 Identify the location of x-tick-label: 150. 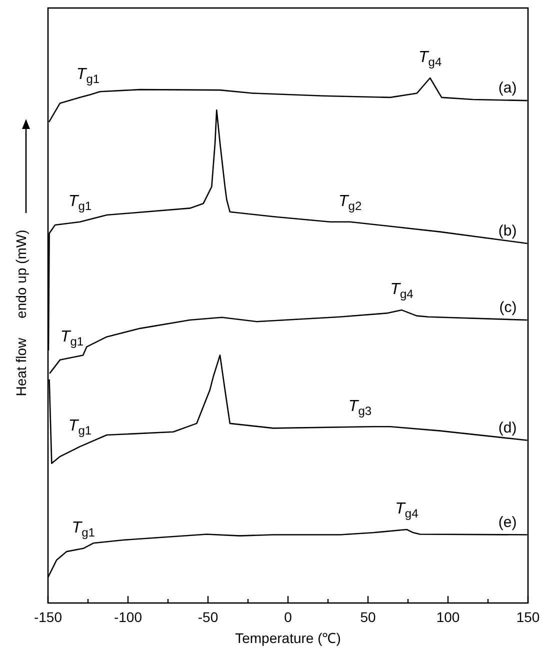
(528, 617).